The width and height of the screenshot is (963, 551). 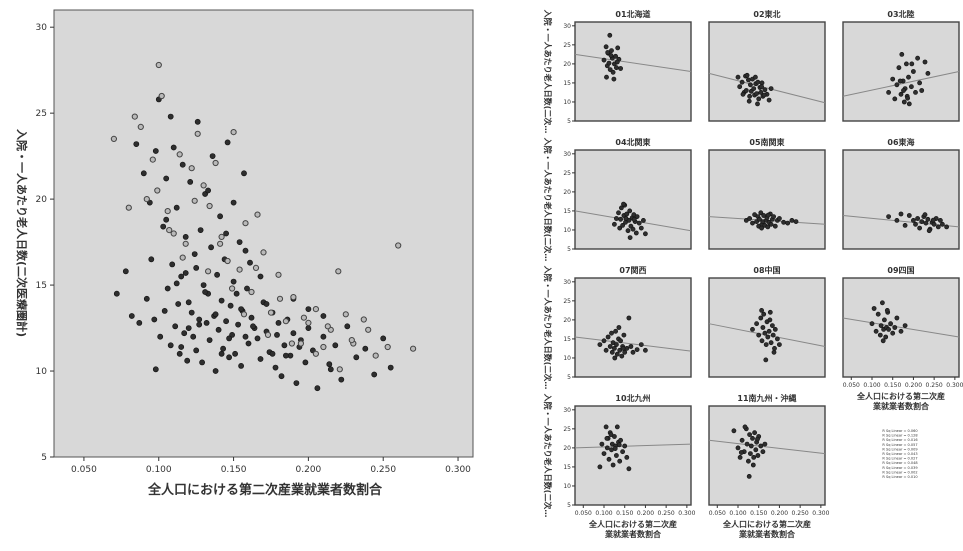 What do you see at coordinates (737, 513) in the screenshot?
I see `region-x-tick-label: 0.100` at bounding box center [737, 513].